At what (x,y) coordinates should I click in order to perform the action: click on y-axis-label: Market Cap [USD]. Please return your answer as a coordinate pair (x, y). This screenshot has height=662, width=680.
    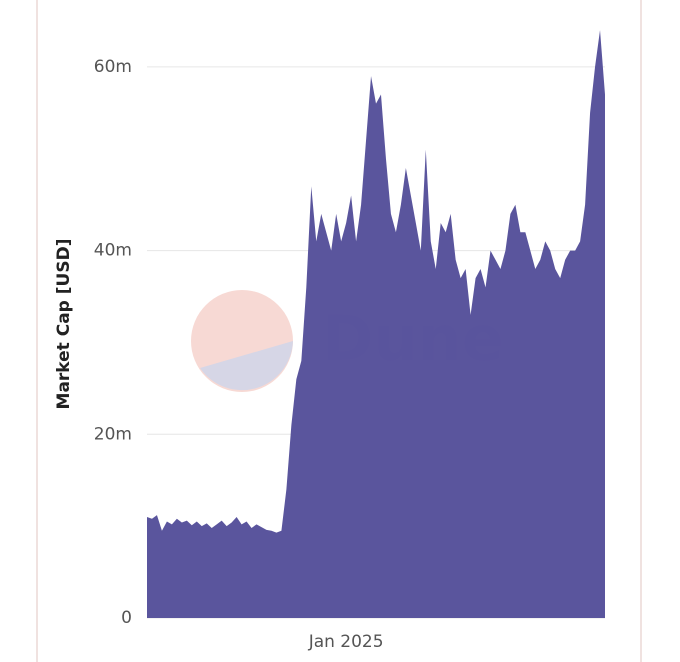
    Looking at the image, I should click on (64, 324).